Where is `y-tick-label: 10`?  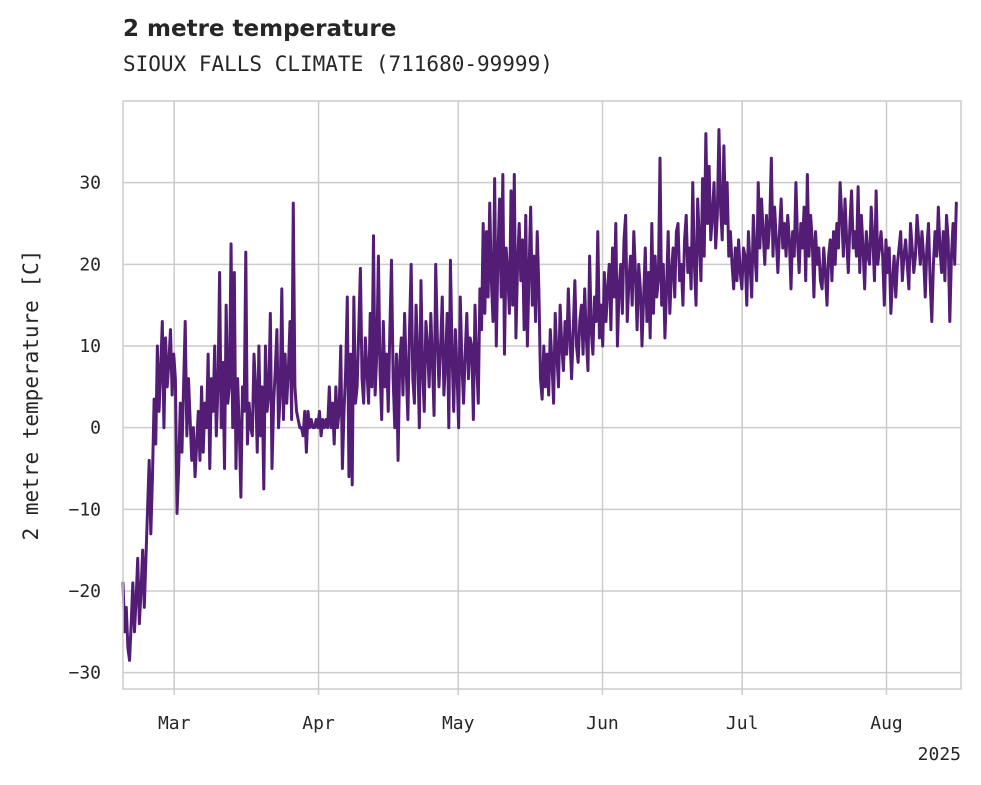 y-tick-label: 10 is located at coordinates (90, 346).